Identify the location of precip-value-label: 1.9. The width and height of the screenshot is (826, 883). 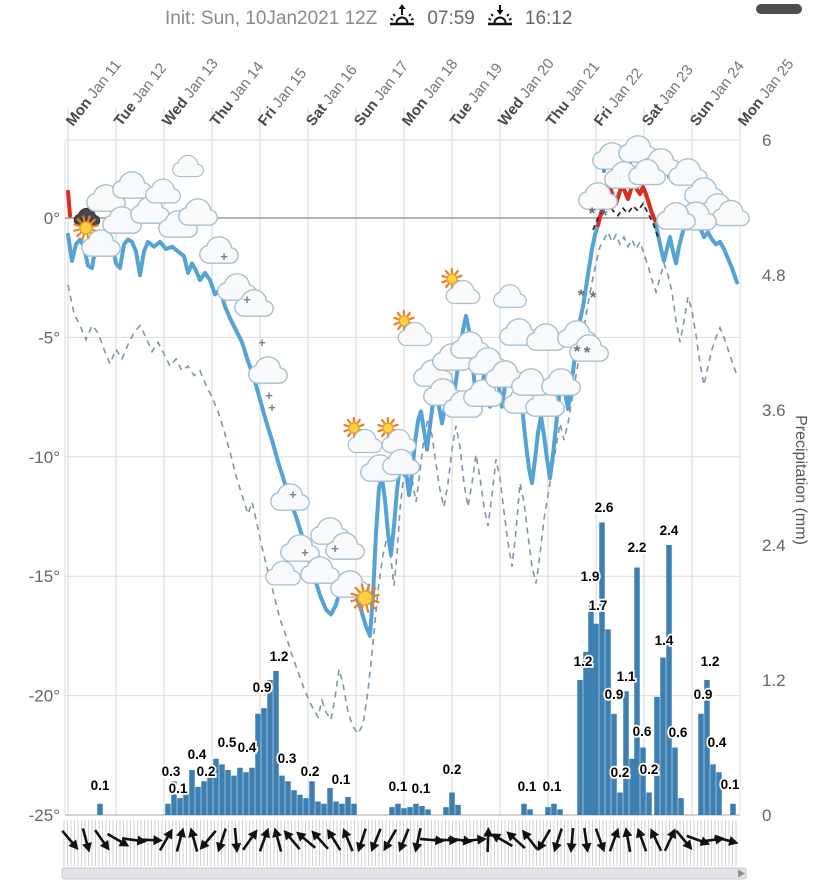
(590, 576).